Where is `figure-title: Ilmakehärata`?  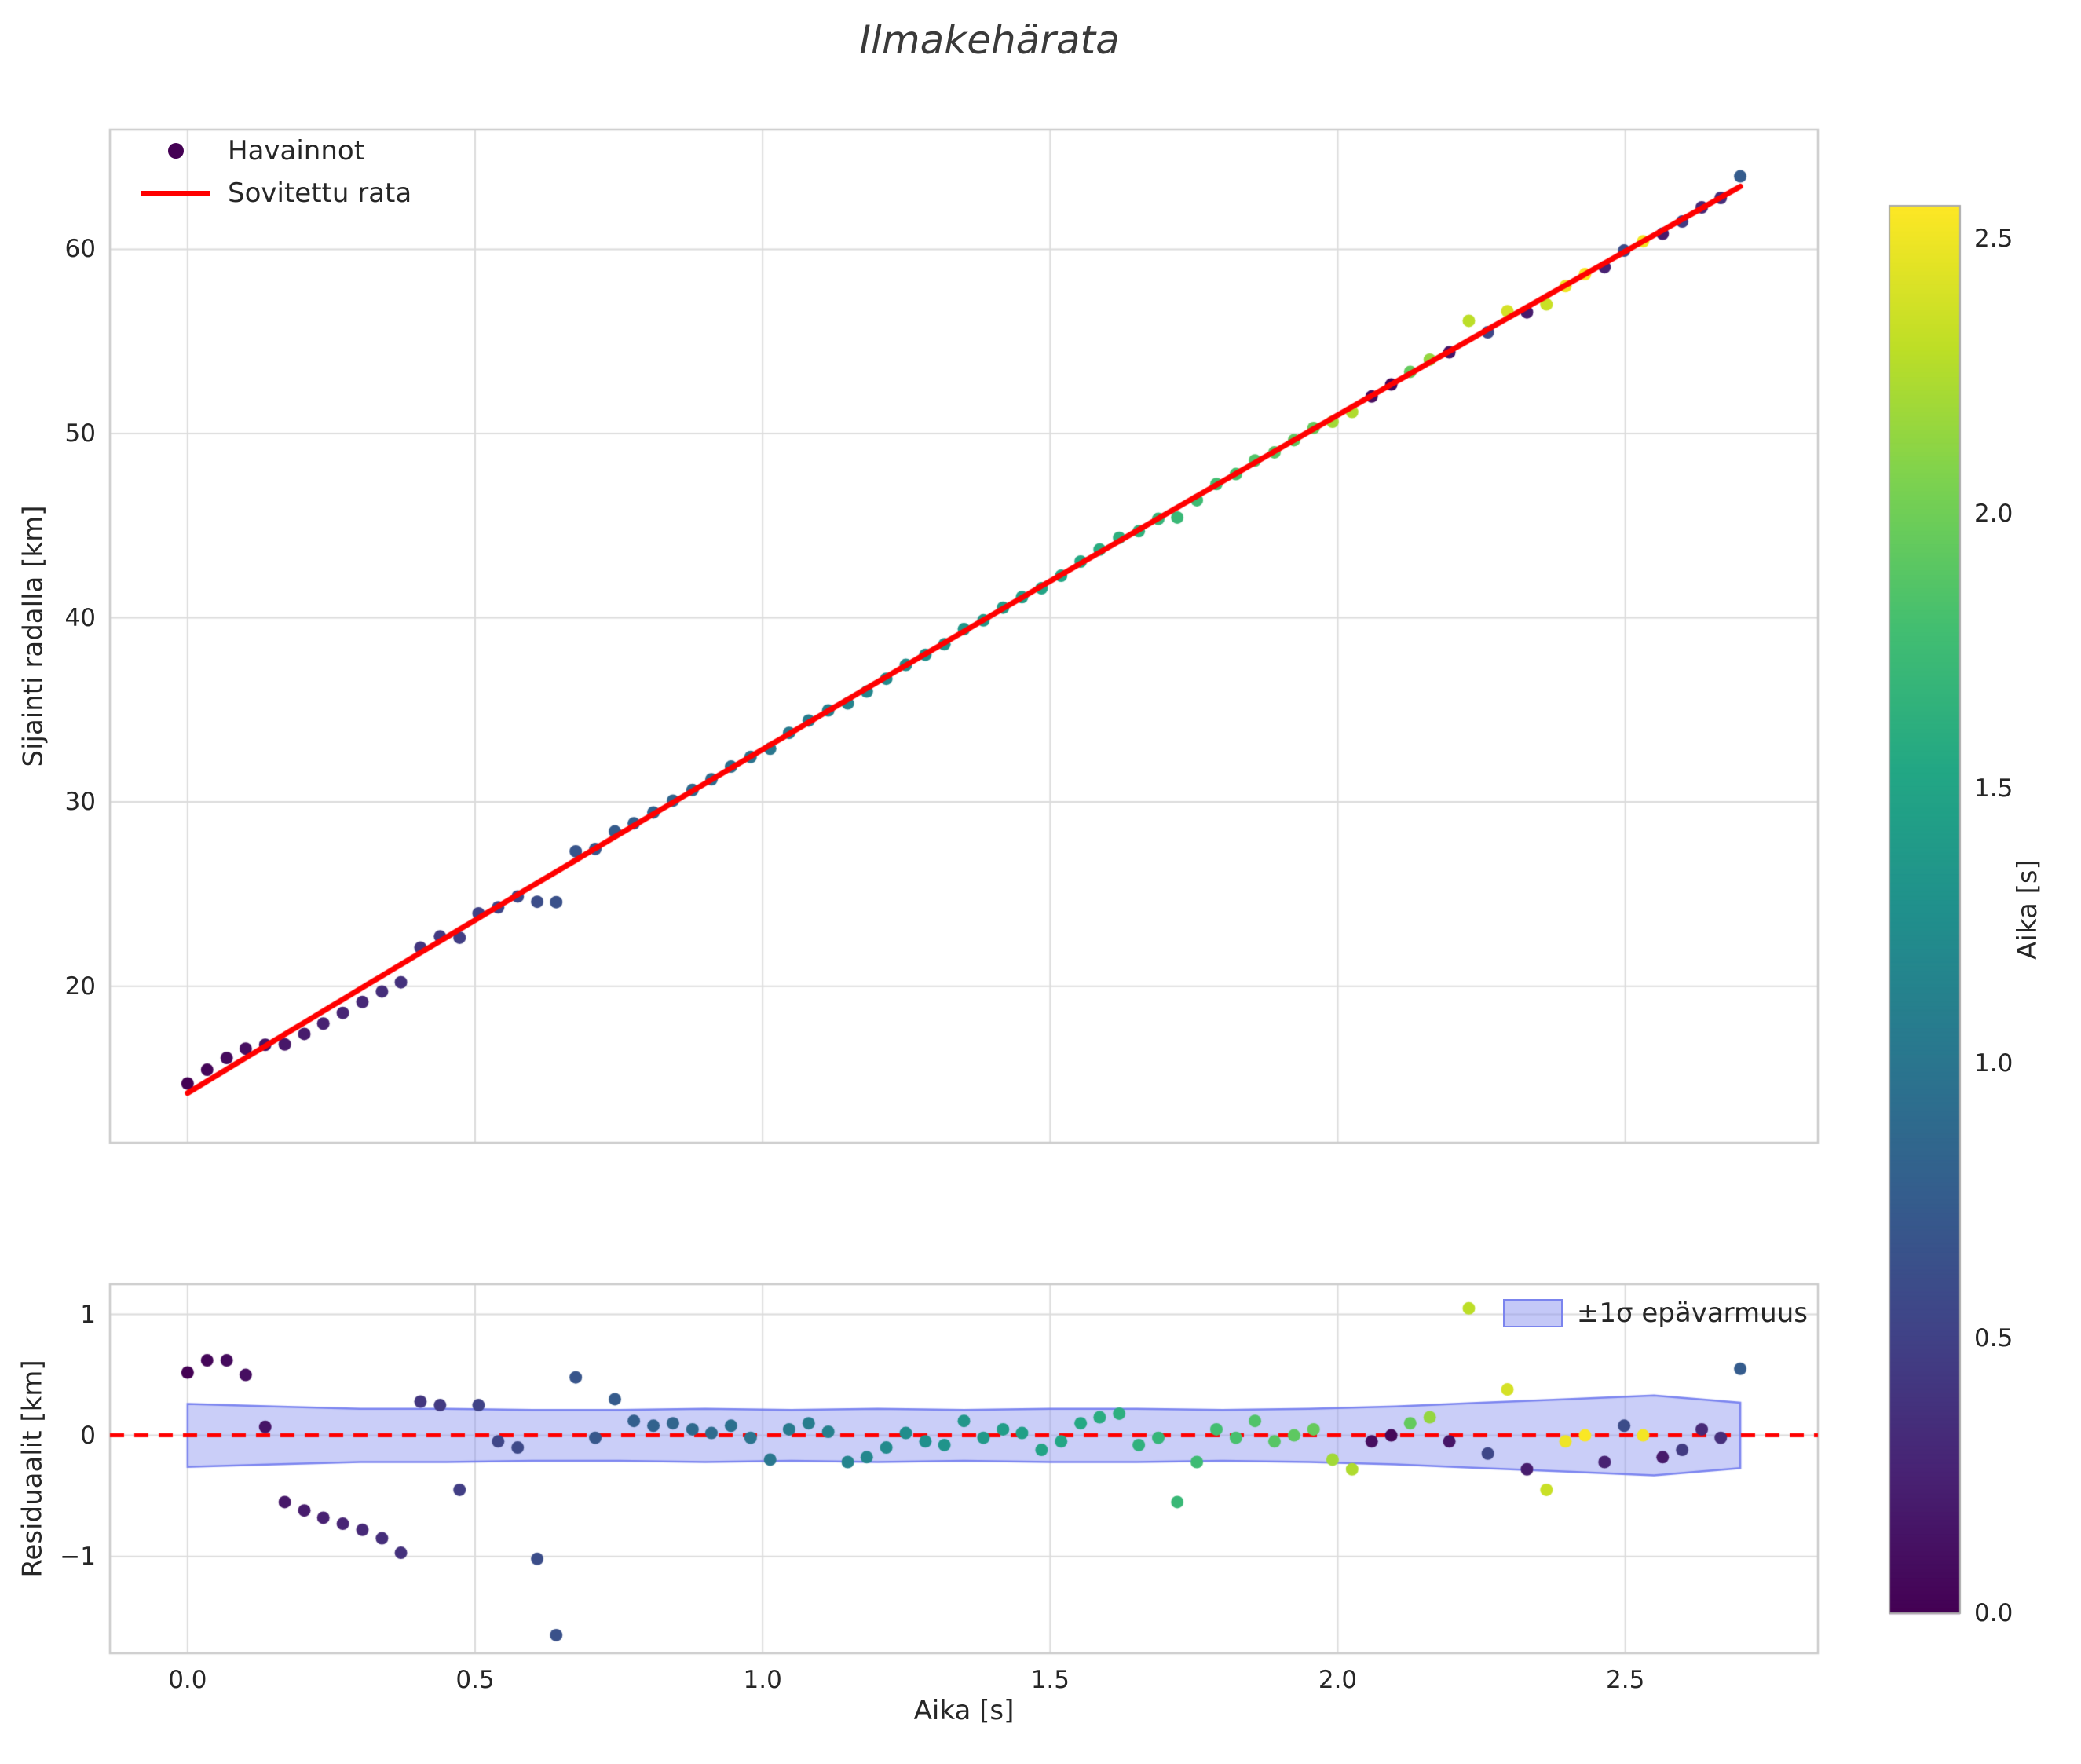 figure-title: Ilmakehärata is located at coordinates (990, 40).